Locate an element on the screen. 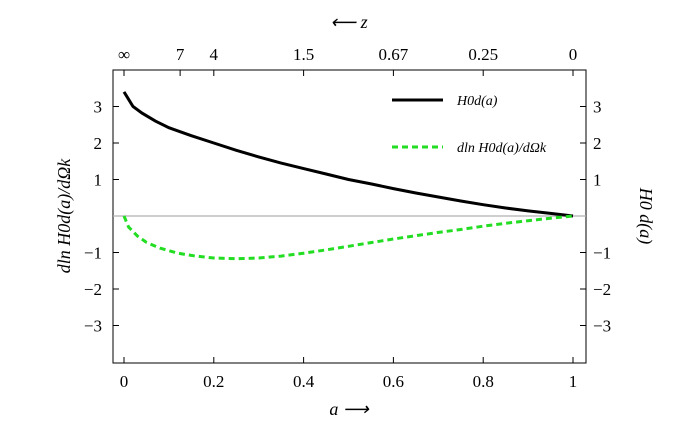  x-tick-label: 1 is located at coordinates (573, 381).